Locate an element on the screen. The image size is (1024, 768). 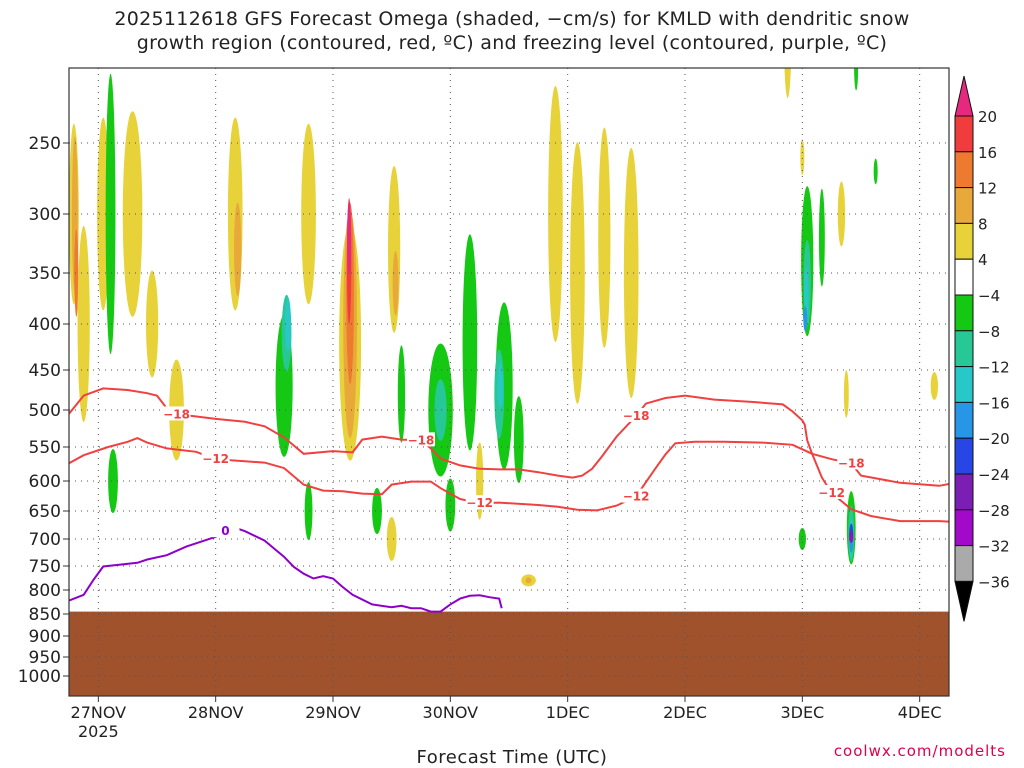
x-tick-label-4DEC: 4DEC is located at coordinates (920, 712).